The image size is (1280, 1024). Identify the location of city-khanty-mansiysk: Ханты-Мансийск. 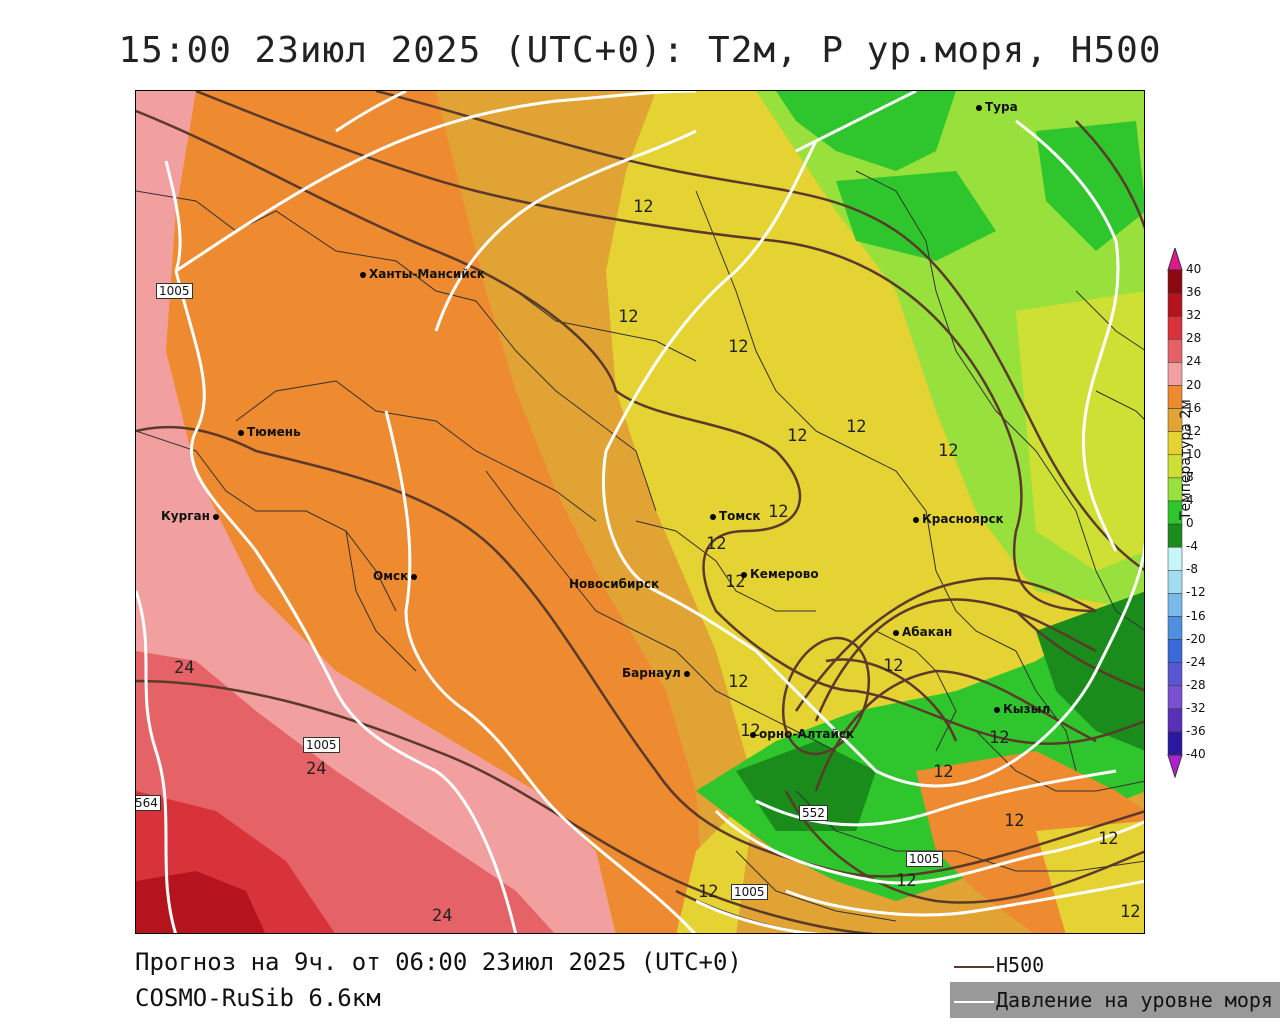
(422, 274).